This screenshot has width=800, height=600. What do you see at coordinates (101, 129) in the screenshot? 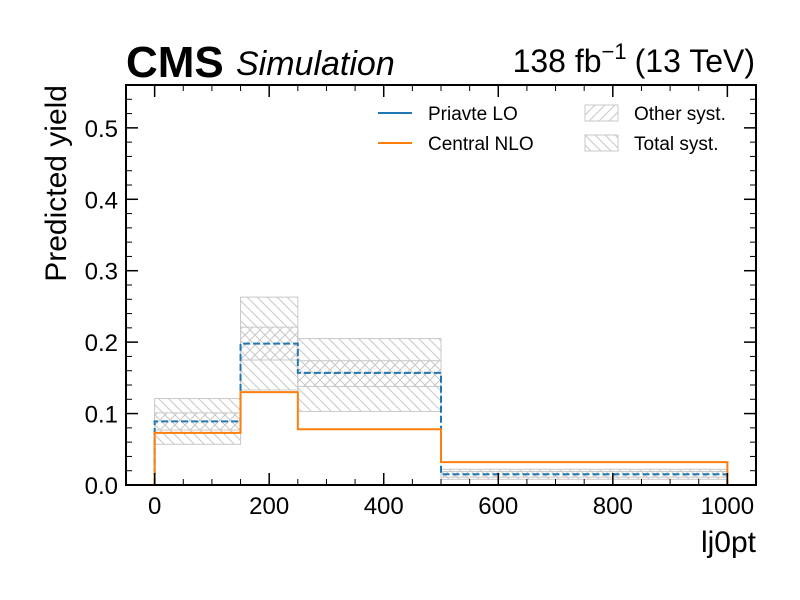
I see `y-tick-label: 0.5` at bounding box center [101, 129].